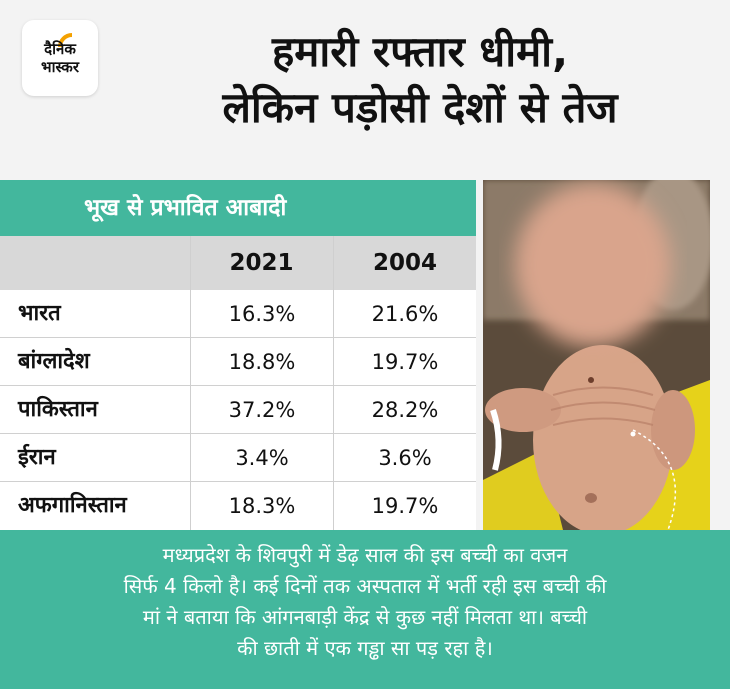 This screenshot has height=689, width=730. Describe the element at coordinates (262, 362) in the screenshot. I see `value-2021: 18.8%` at that location.